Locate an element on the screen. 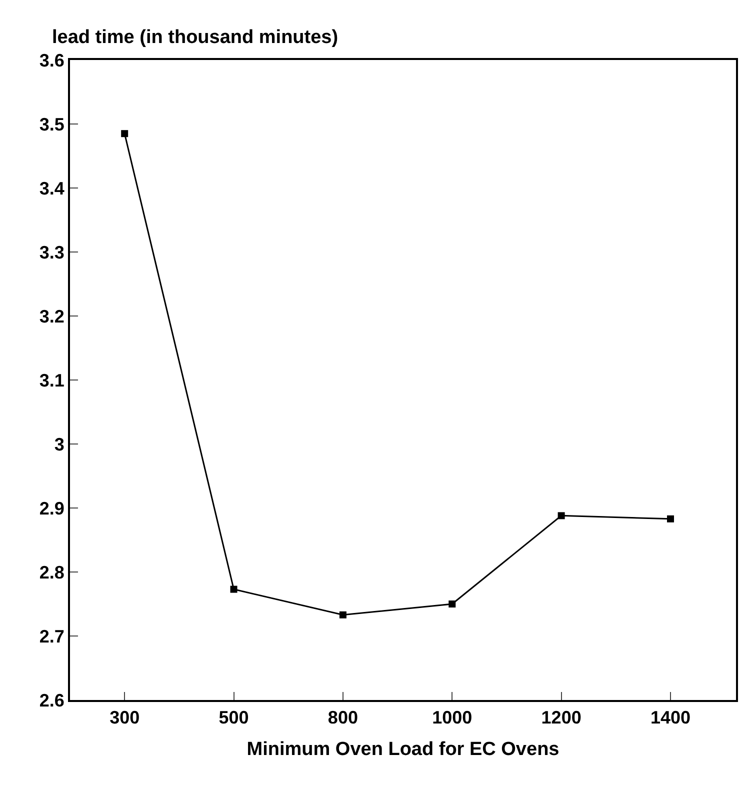  y-tick-label: 3.6 is located at coordinates (51, 60).